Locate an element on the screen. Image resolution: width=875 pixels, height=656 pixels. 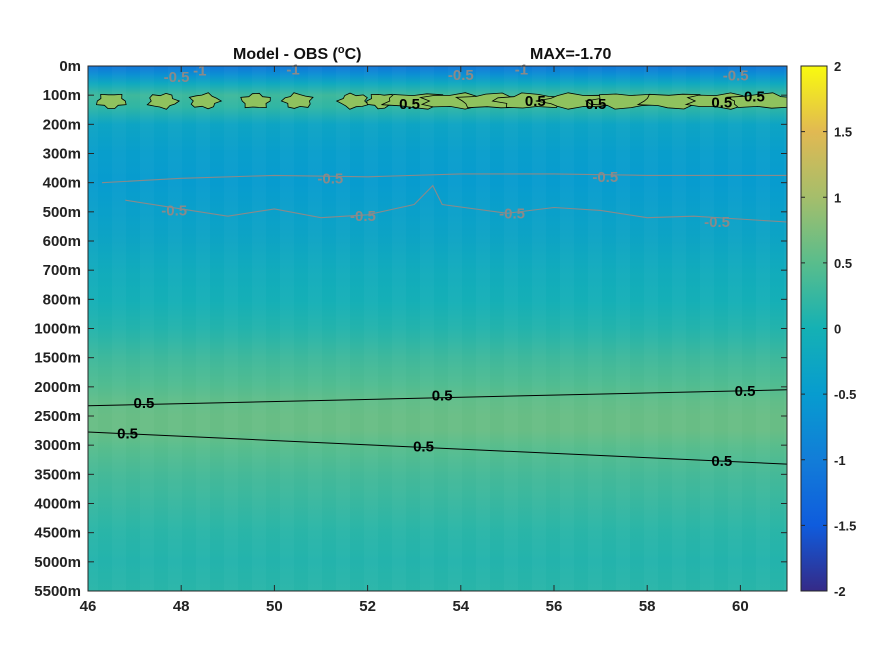
colorbar-tick-label: 0.5 is located at coordinates (843, 263).